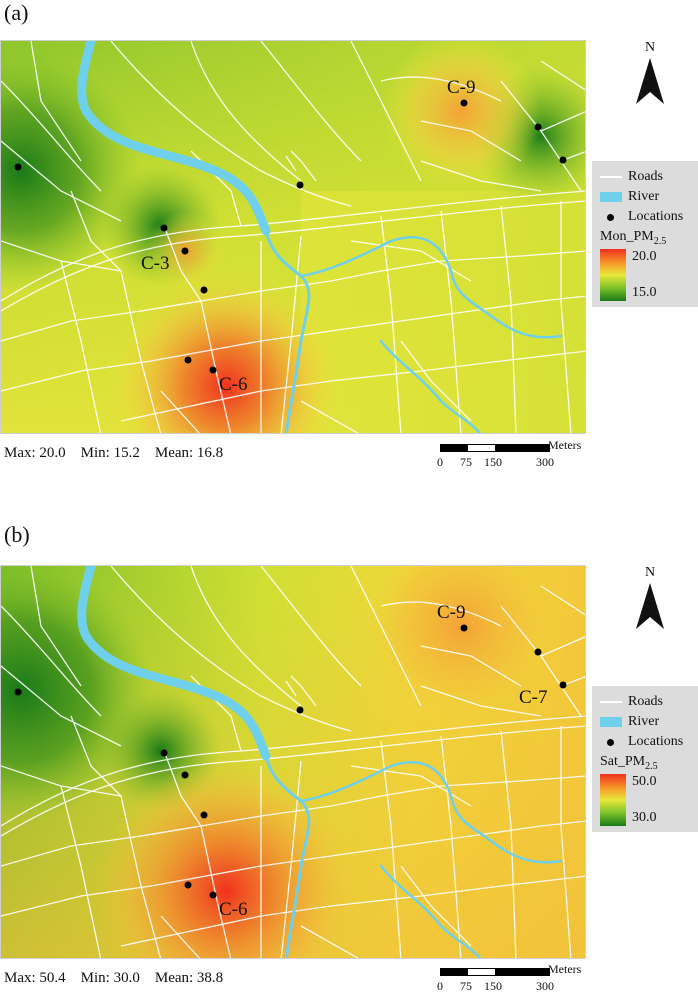 The image size is (698, 994). What do you see at coordinates (533, 697) in the screenshot?
I see `site-label-c7: C-7` at bounding box center [533, 697].